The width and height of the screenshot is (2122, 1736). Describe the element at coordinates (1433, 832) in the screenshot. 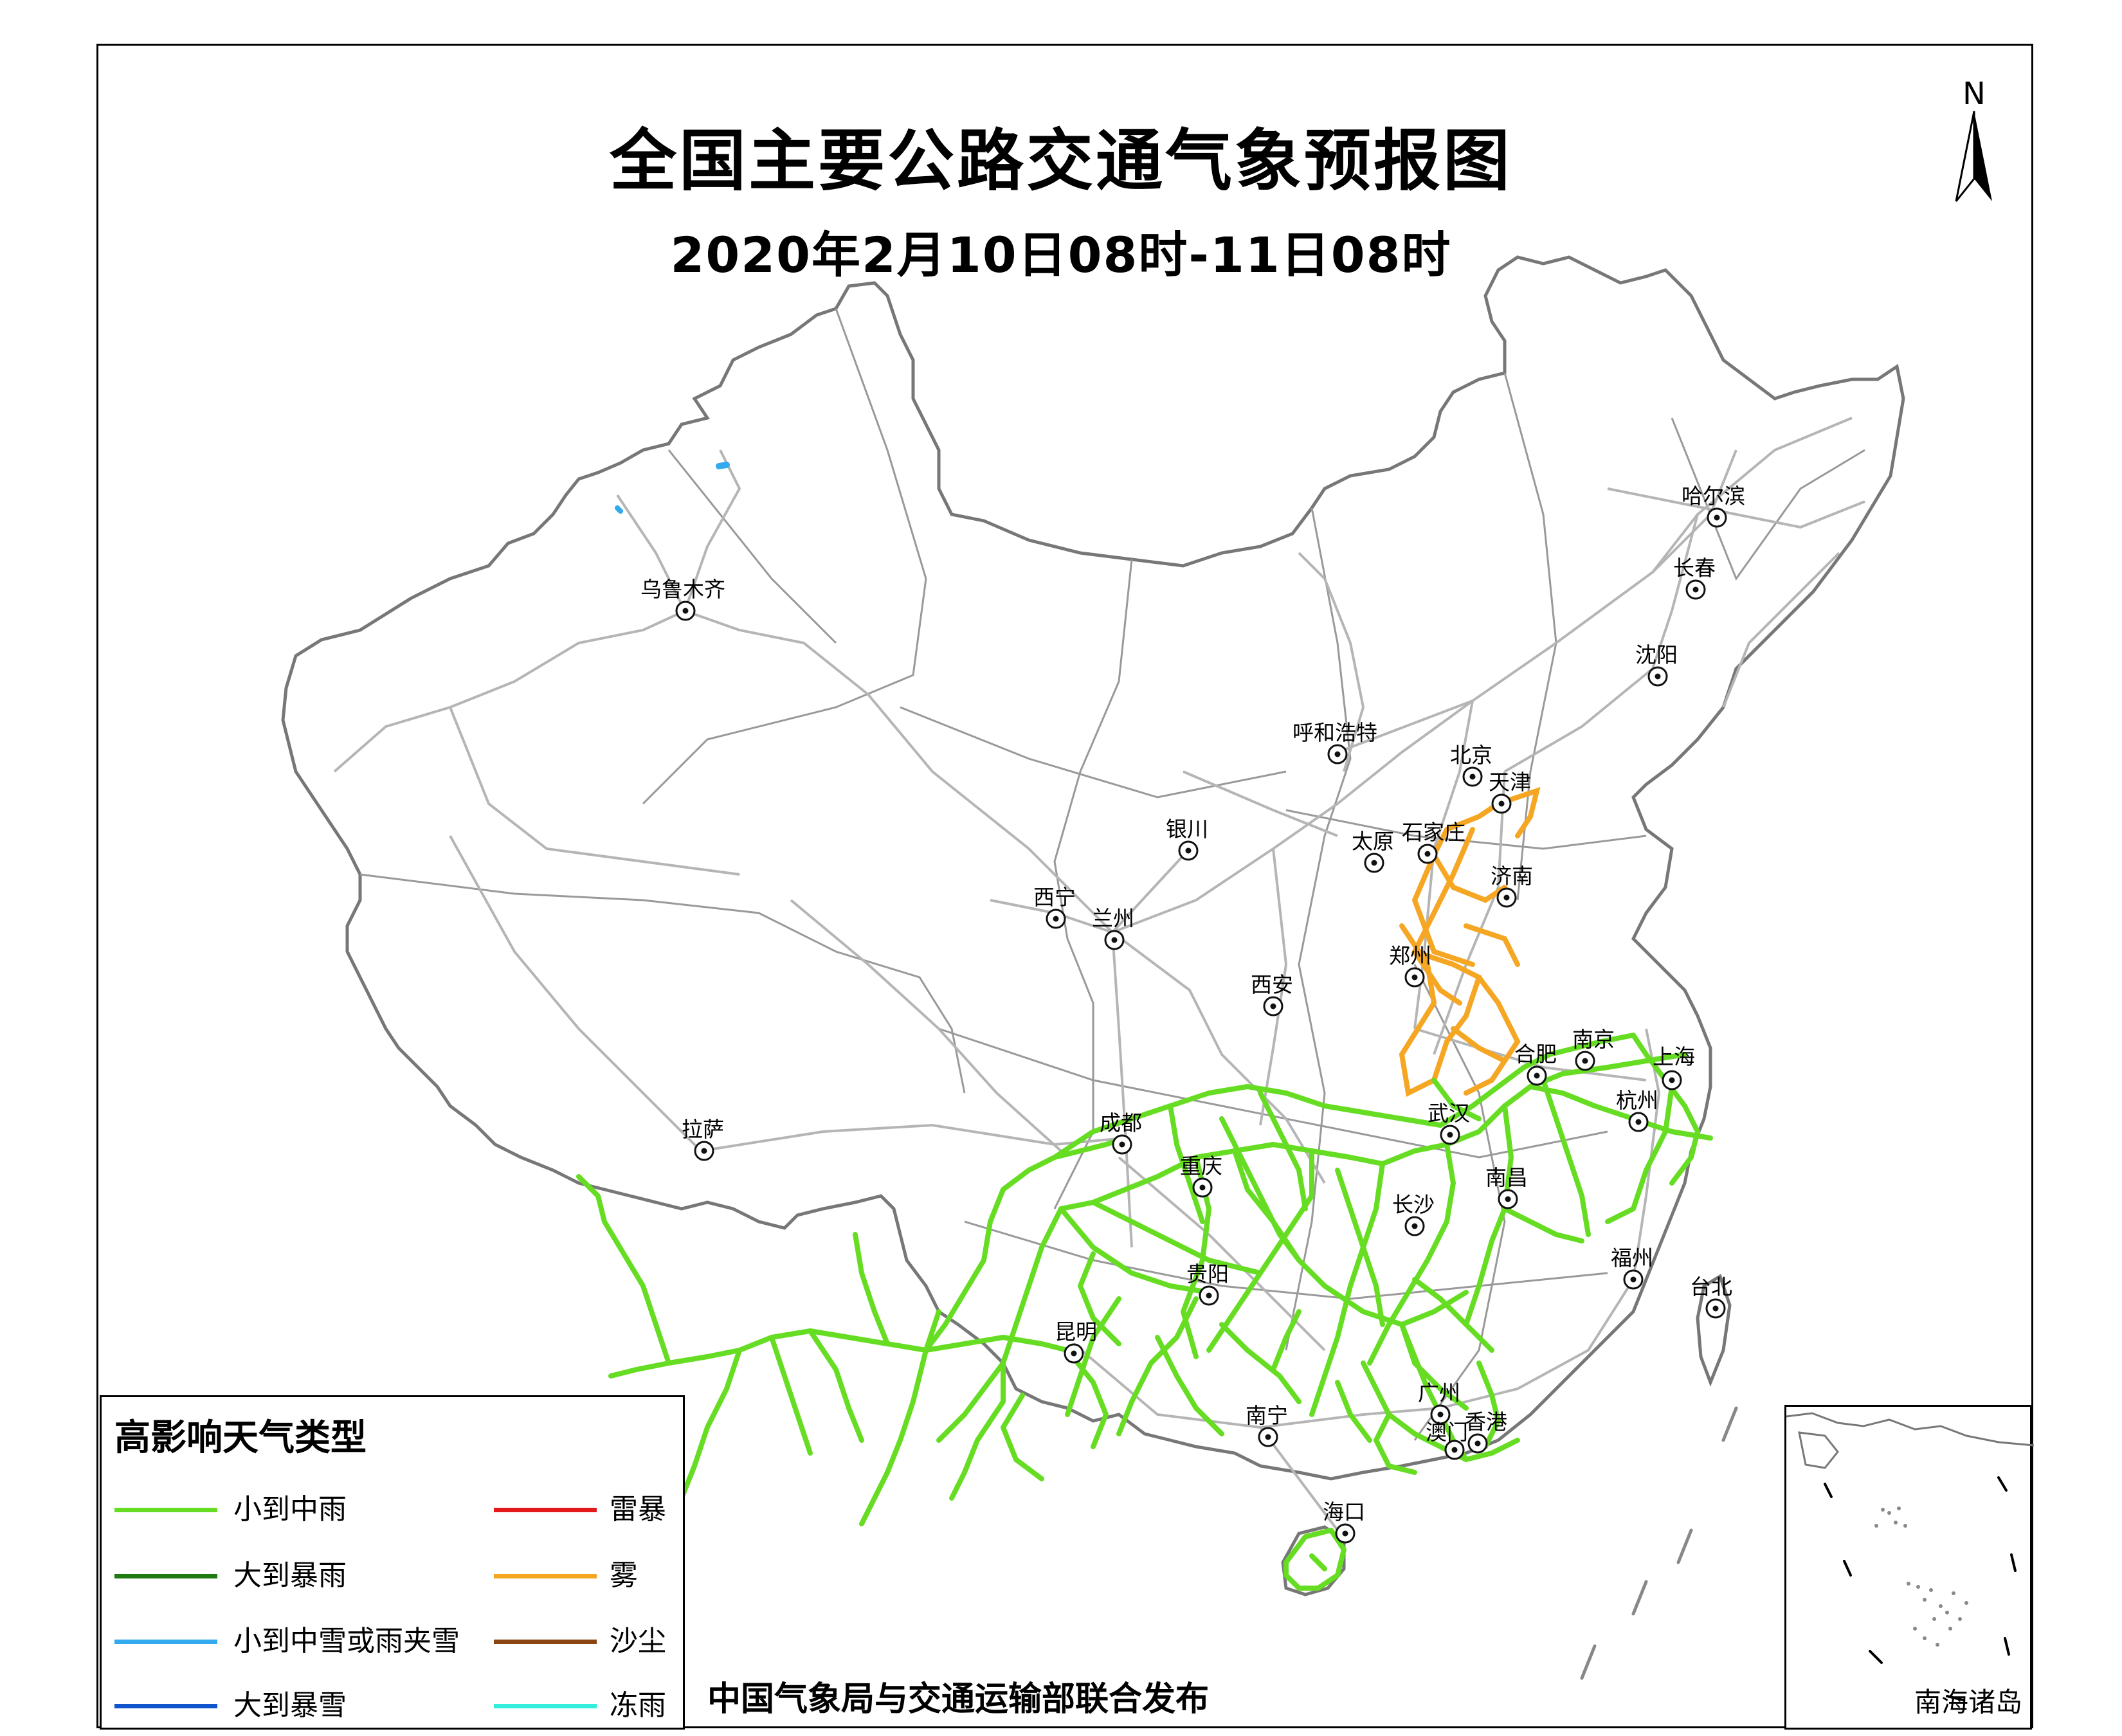

I see `city-label: 石家庄` at that location.